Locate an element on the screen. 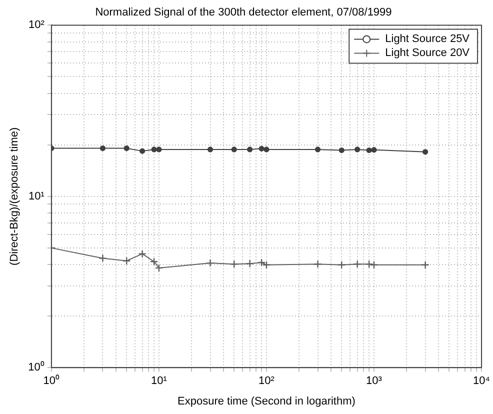 Image resolution: width=493 pixels, height=414 pixels. x-tick-label: 10⁰ is located at coordinates (51, 381).